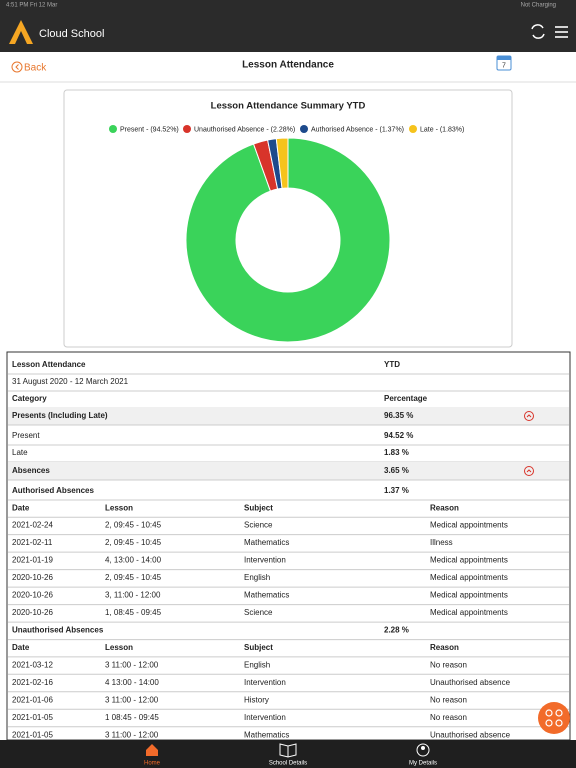 Image resolution: width=576 pixels, height=768 pixels. What do you see at coordinates (132, 682) in the screenshot?
I see `table-cell: 4 13:00 - 14:00` at bounding box center [132, 682].